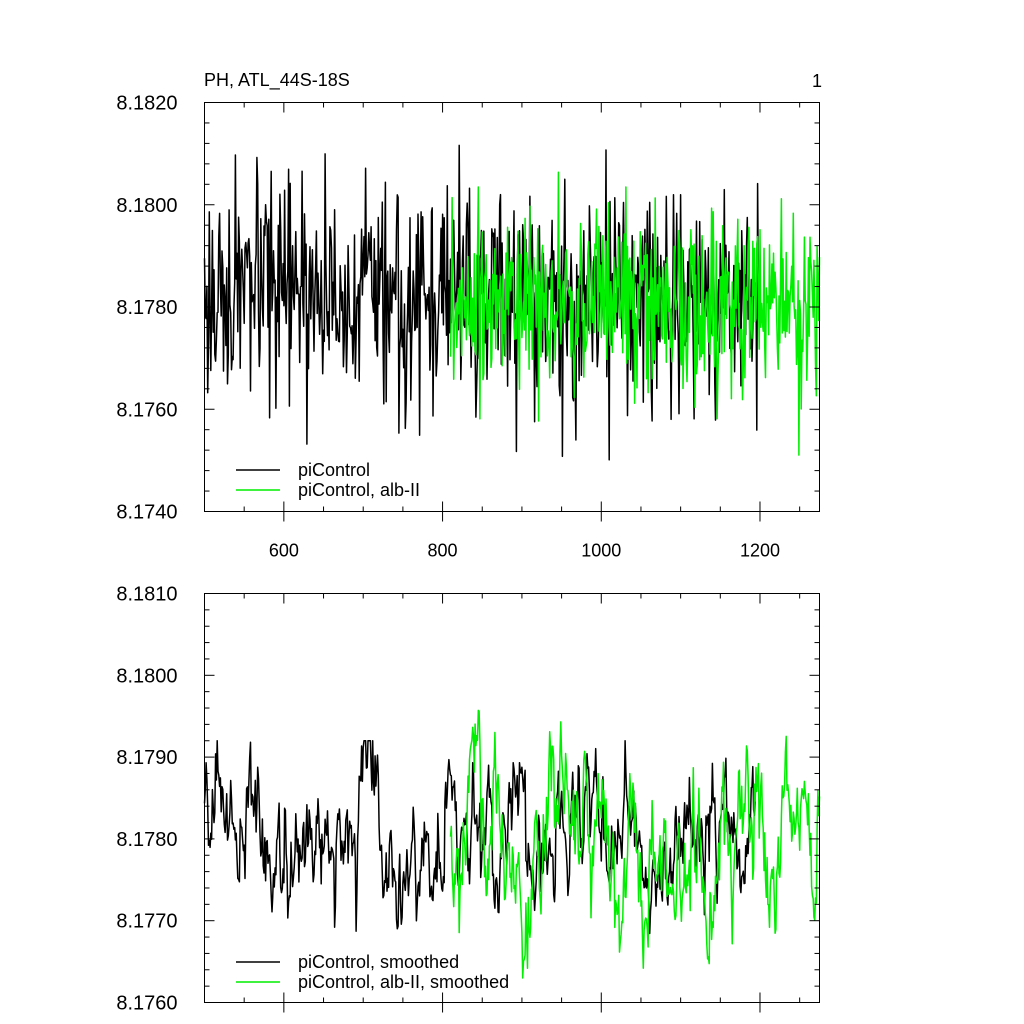  What do you see at coordinates (146, 758) in the screenshot?
I see `y-tick-label: 8.1790` at bounding box center [146, 758].